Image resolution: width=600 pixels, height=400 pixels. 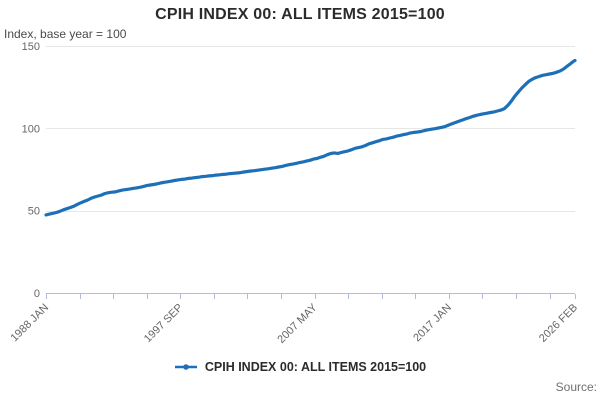 What do you see at coordinates (34, 212) in the screenshot?
I see `svg-text: 50` at bounding box center [34, 212].